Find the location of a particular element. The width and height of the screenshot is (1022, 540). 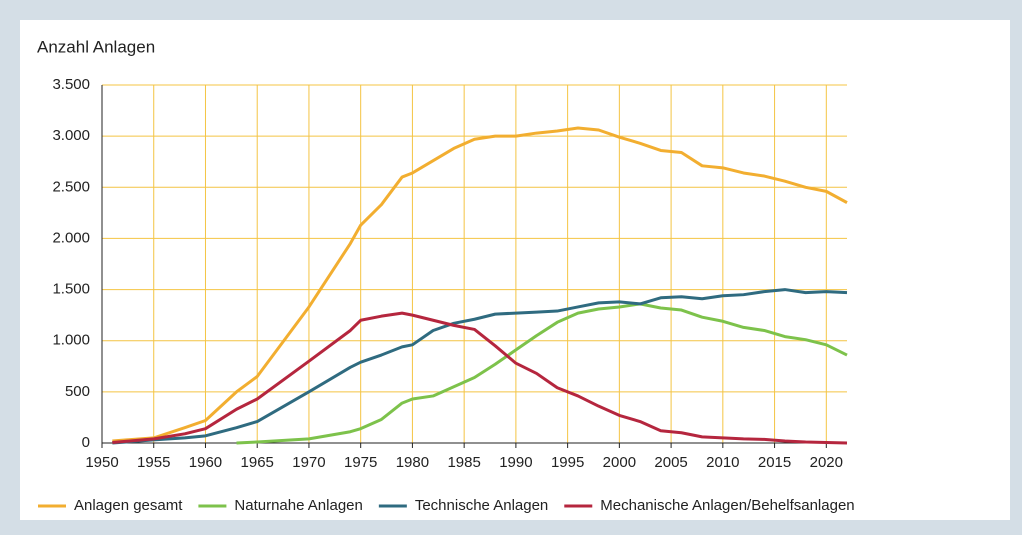

x-tick-label: 2015 is located at coordinates (774, 462).